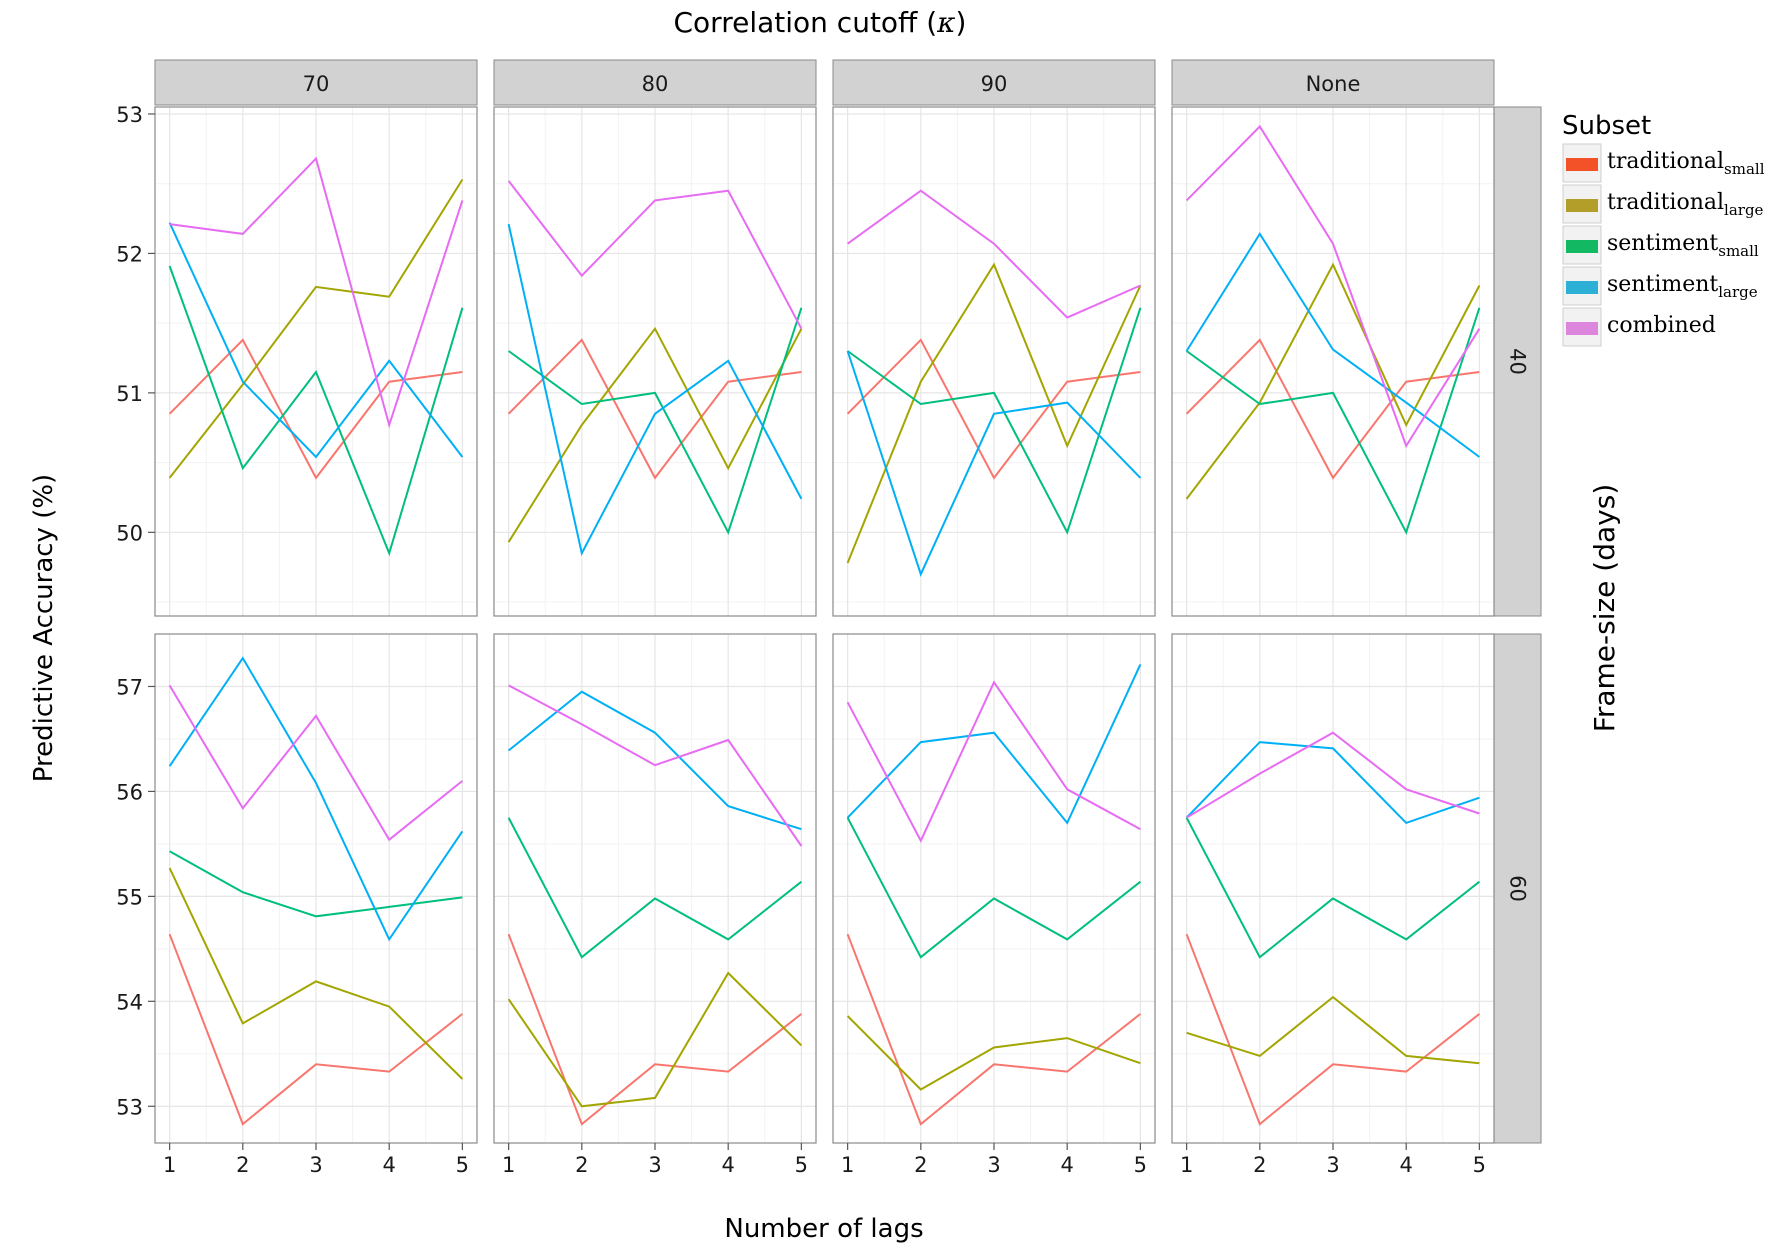  I want to click on col-strip-label: 90, so click(994, 84).